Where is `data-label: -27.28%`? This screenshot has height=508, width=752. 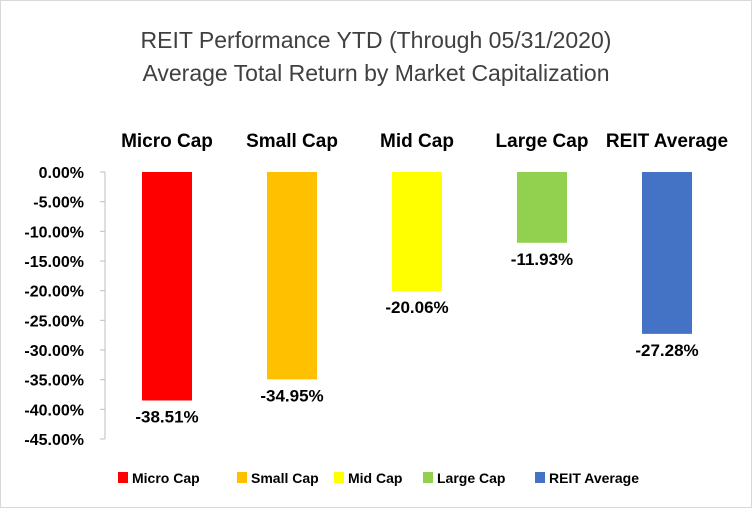 data-label: -27.28% is located at coordinates (666, 350).